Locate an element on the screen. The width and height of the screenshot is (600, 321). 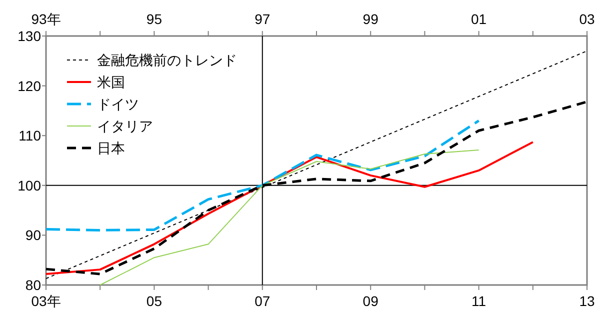
y-tick-label: 120 is located at coordinates (30, 86).